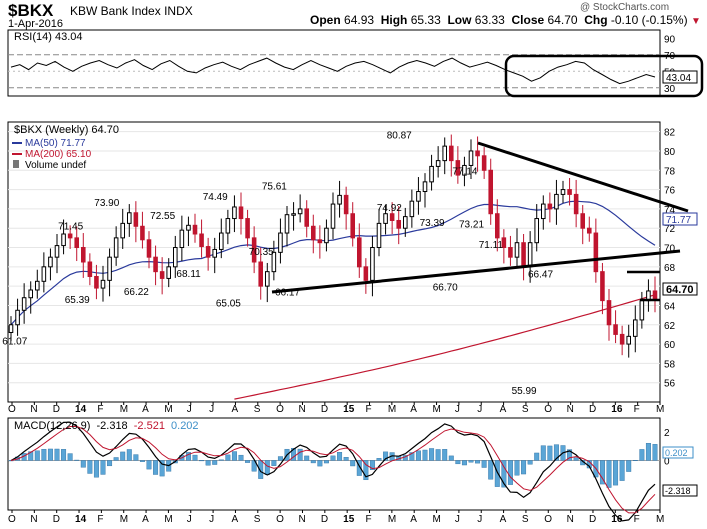  What do you see at coordinates (670, 133) in the screenshot?
I see `price-tick-label: 82` at bounding box center [670, 133].